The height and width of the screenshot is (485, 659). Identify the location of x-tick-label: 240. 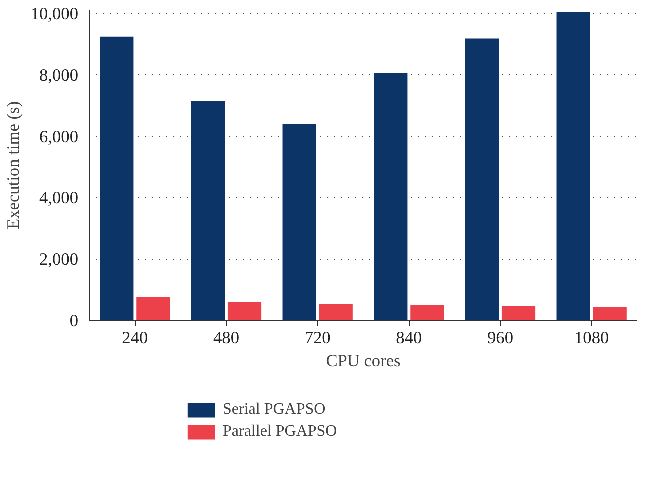
(135, 338).